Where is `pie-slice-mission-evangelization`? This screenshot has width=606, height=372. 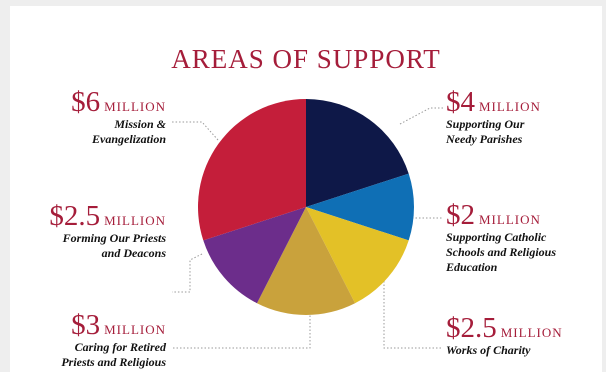
pie-slice-mission-evangelization is located at coordinates (252, 170).